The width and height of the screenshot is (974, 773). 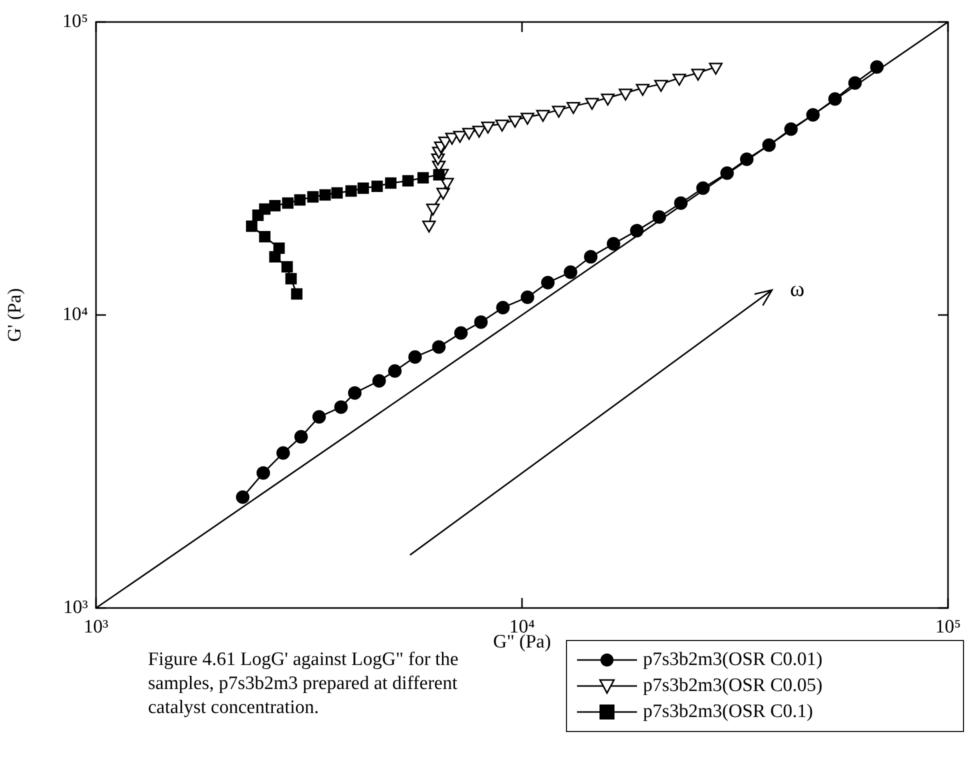 What do you see at coordinates (75, 314) in the screenshot?
I see `y-tick-label: 10⁴` at bounding box center [75, 314].